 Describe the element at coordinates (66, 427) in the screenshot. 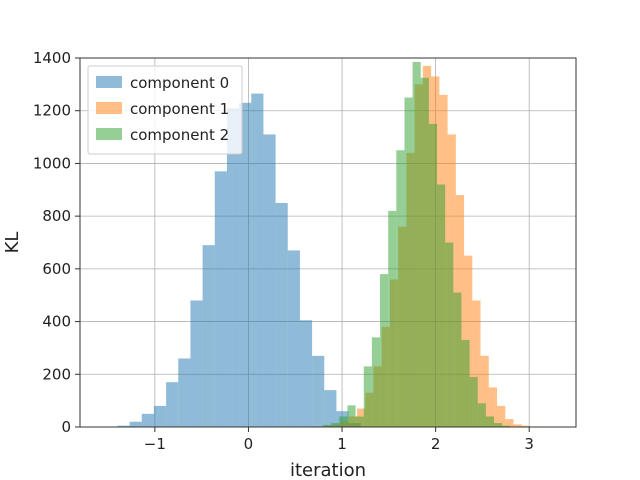

I see `y-tick-label: 0` at that location.